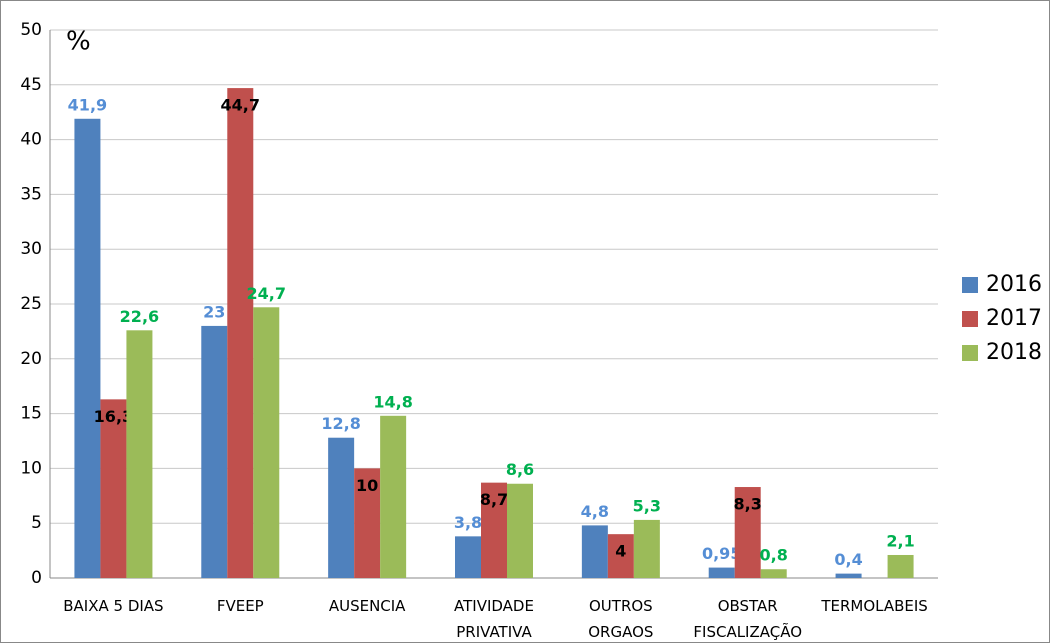 The width and height of the screenshot is (1050, 643). I want to click on data-label: 24,7, so click(266, 293).